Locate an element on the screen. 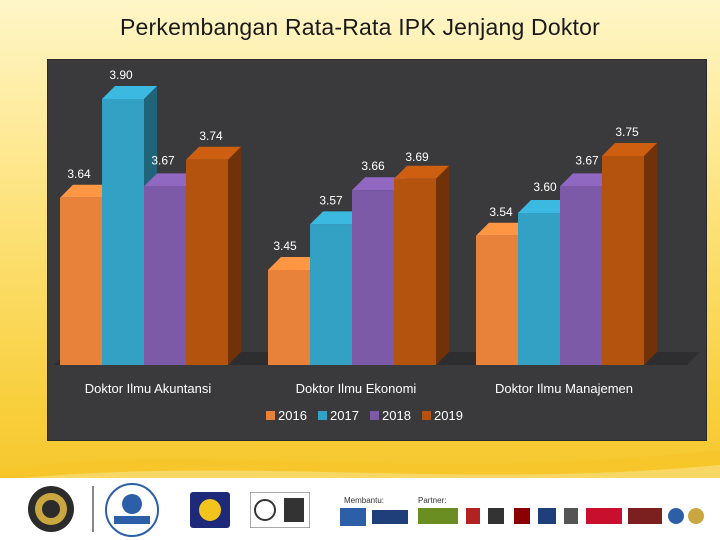 This screenshot has width=720, height=540. data-label: 3.75 is located at coordinates (627, 132).